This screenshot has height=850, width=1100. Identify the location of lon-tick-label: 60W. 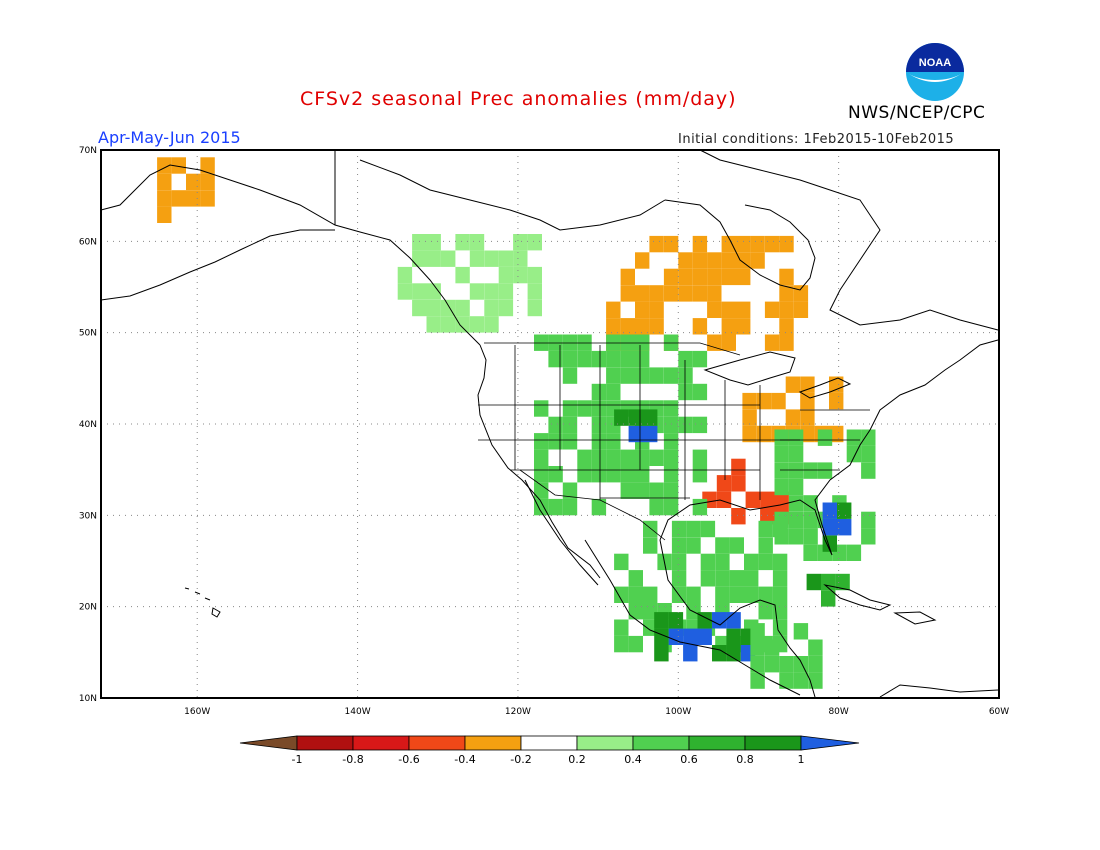
(999, 712).